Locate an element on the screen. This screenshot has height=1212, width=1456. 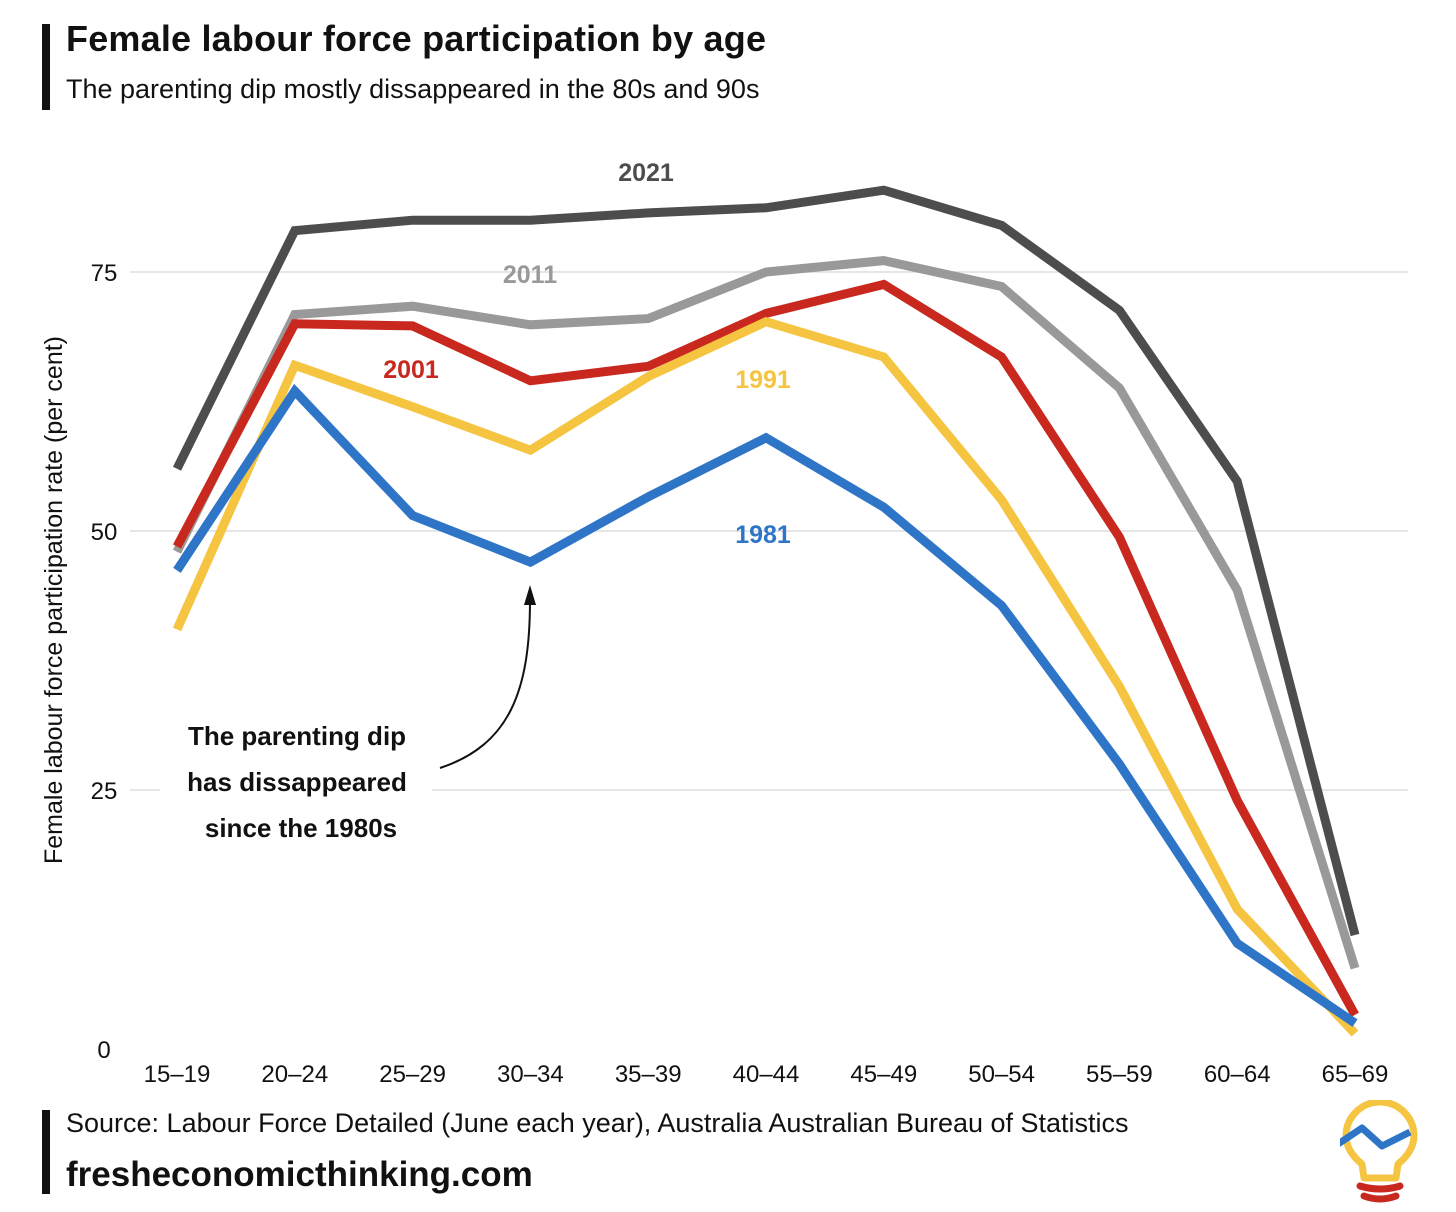
annotation-line-3: since the 1980s is located at coordinates (301, 828).